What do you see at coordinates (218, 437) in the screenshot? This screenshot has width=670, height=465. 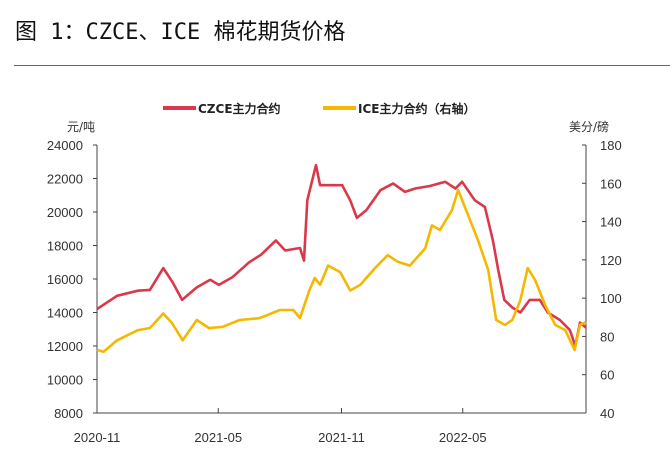 I see `x-tick-label: 2021-05` at bounding box center [218, 437].